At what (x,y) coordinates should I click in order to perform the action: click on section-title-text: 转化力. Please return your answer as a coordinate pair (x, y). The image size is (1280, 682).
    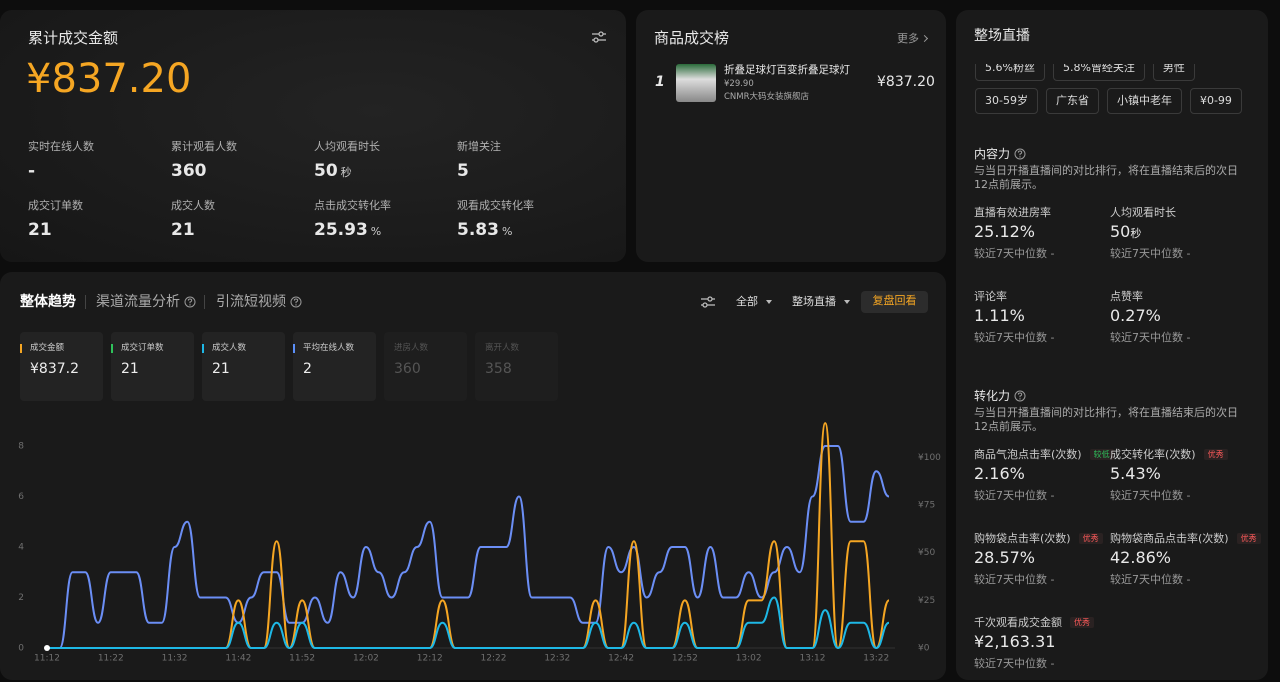
    Looking at the image, I should click on (992, 396).